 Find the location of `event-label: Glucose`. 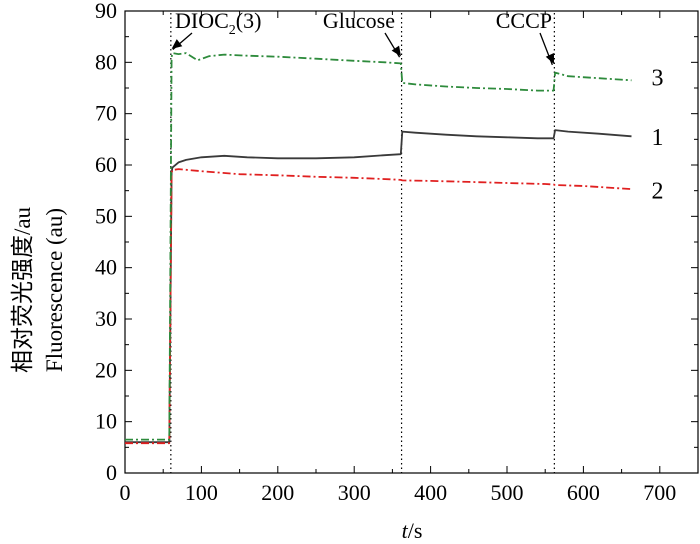

event-label: Glucose is located at coordinates (359, 20).